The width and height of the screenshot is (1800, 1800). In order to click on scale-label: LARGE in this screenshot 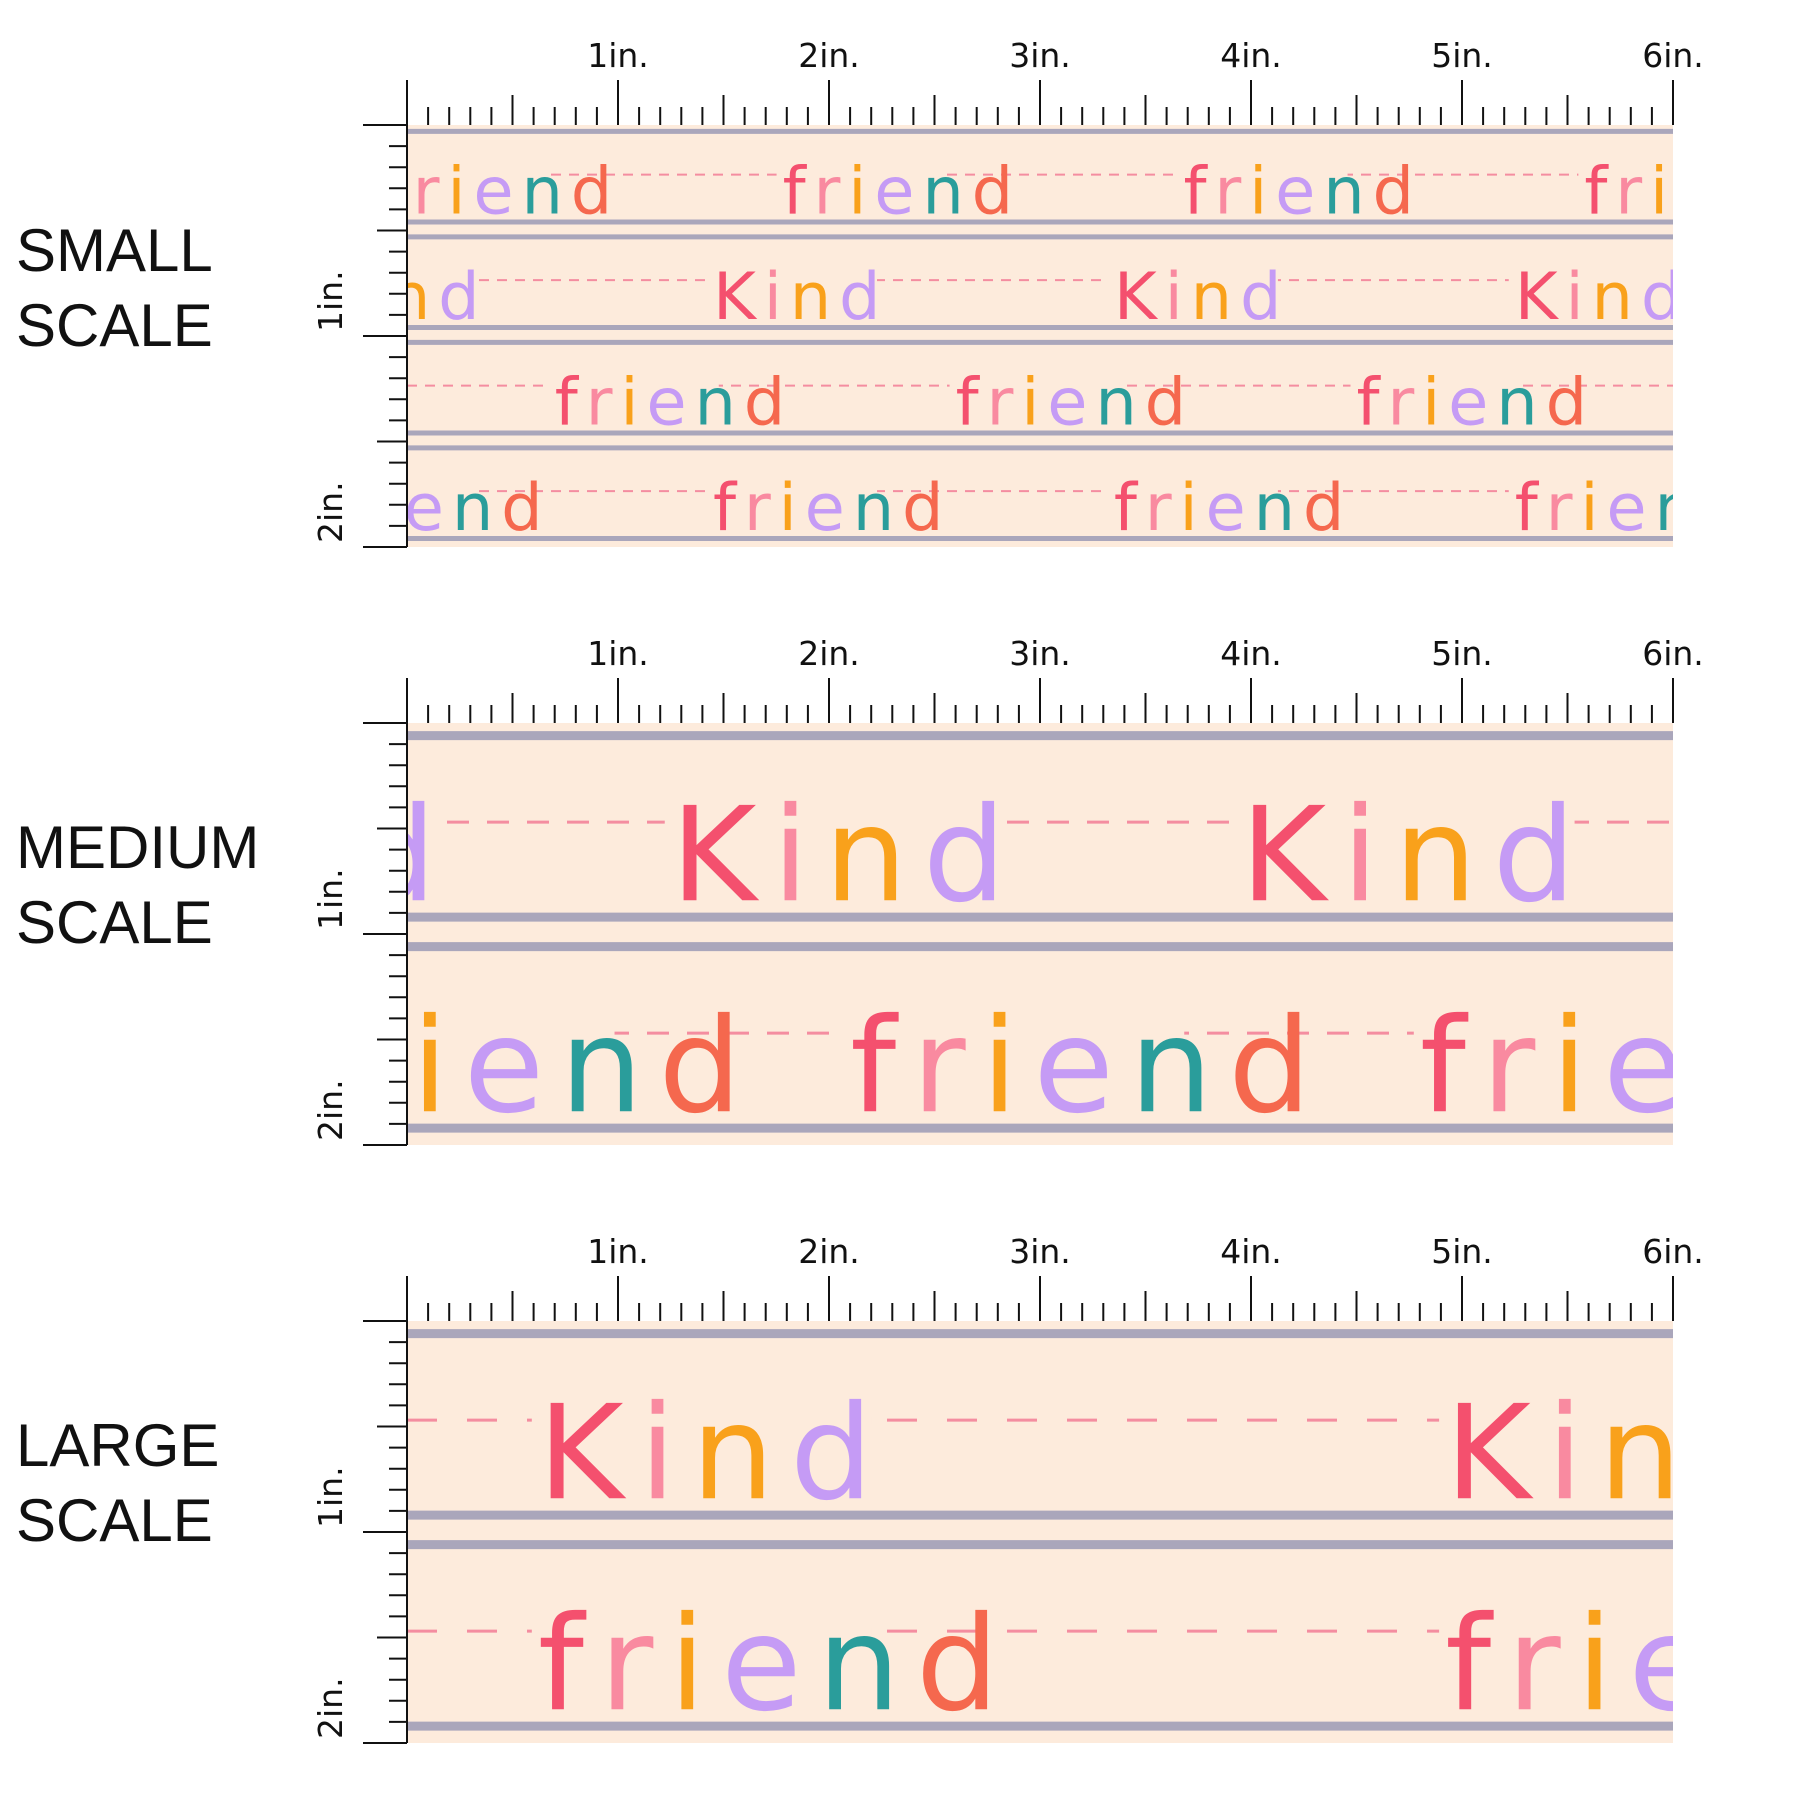, I will do `click(117, 1445)`.